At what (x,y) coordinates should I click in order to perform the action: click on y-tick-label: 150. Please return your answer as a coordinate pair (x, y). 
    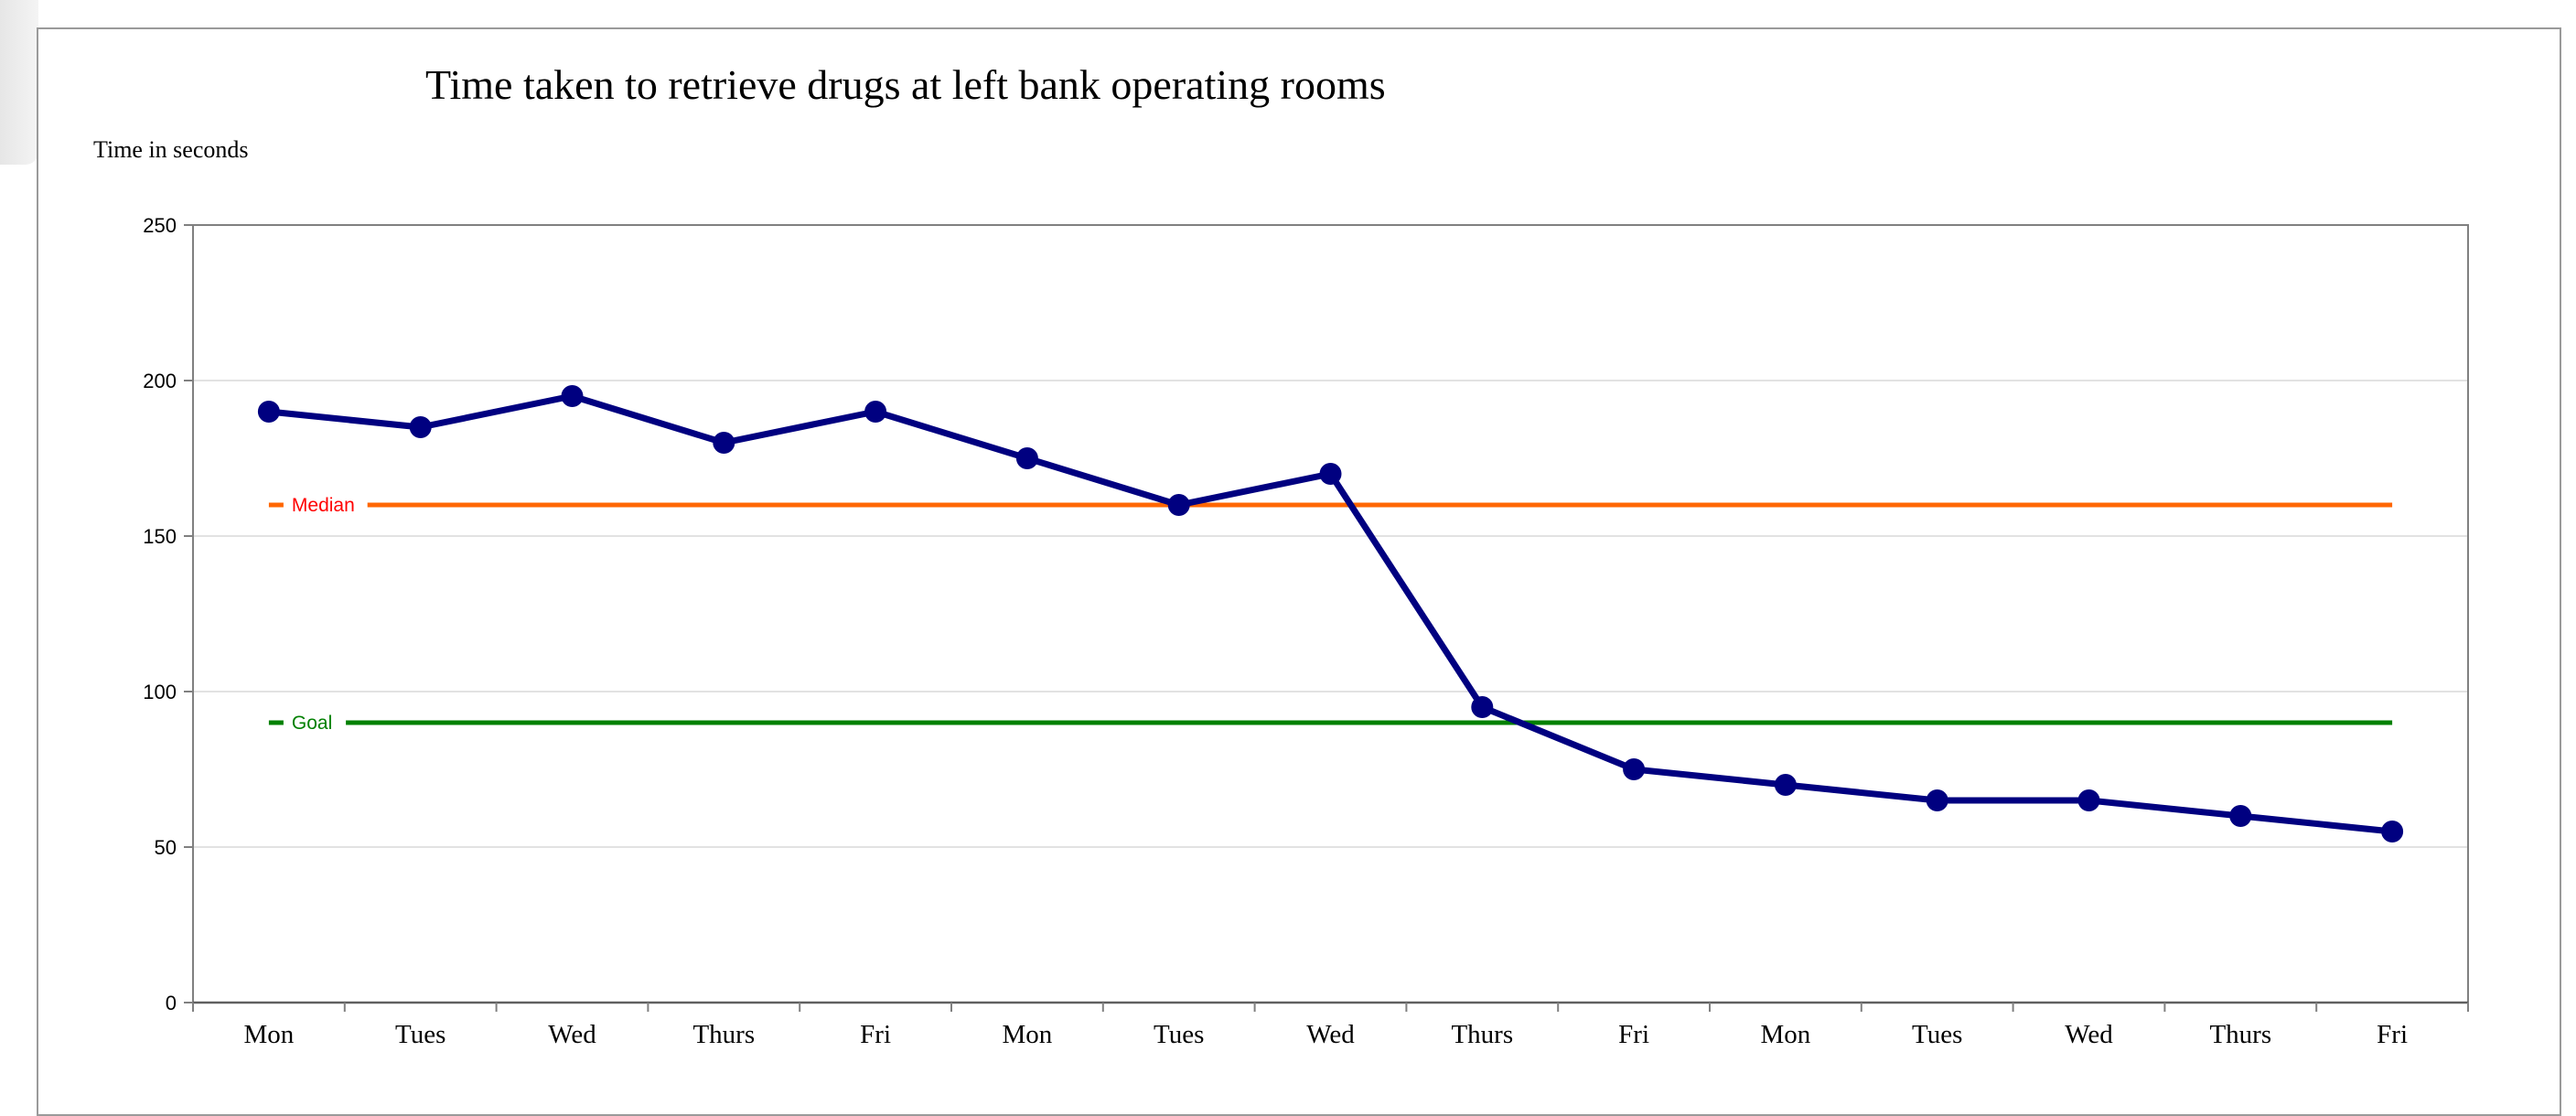
    Looking at the image, I should click on (160, 536).